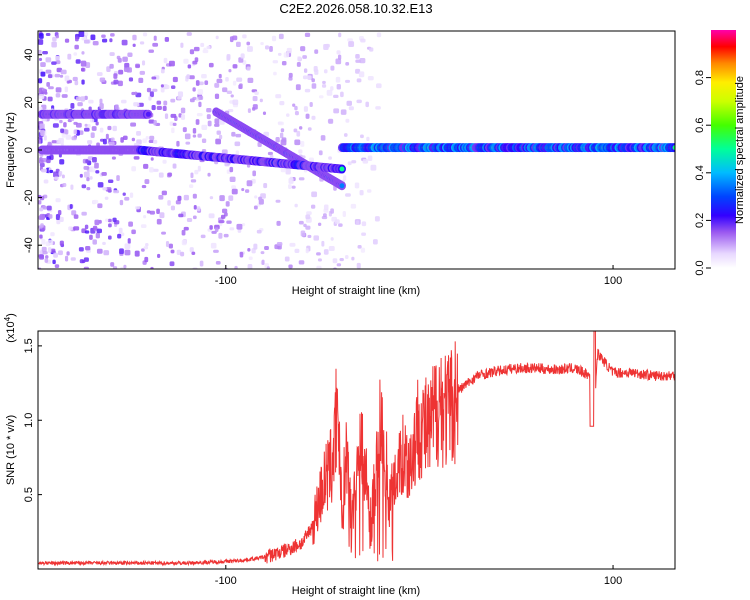 The width and height of the screenshot is (750, 600). What do you see at coordinates (11, 450) in the screenshot?
I see `snr-ylabel: SNR (10 * v/v)` at bounding box center [11, 450].